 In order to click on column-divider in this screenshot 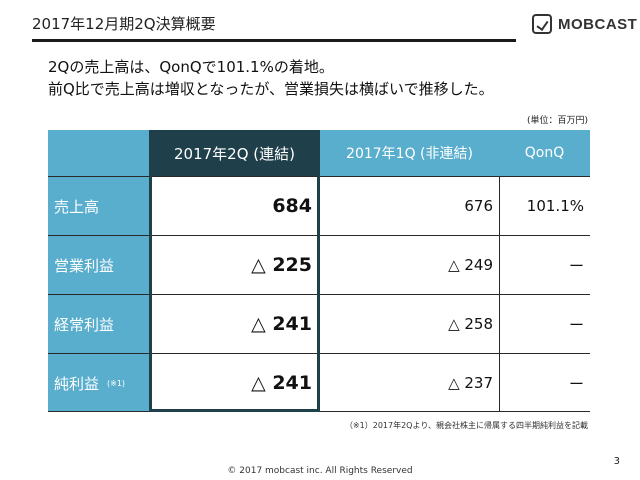, I will do `click(499, 294)`.